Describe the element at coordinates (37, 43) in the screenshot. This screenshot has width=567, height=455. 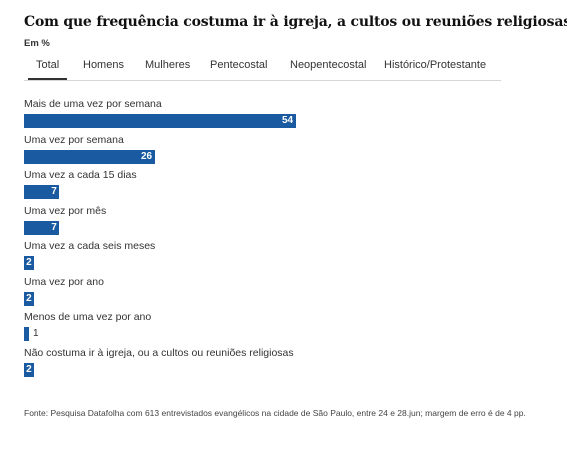
I see `chart-subtitle: Em %` at that location.